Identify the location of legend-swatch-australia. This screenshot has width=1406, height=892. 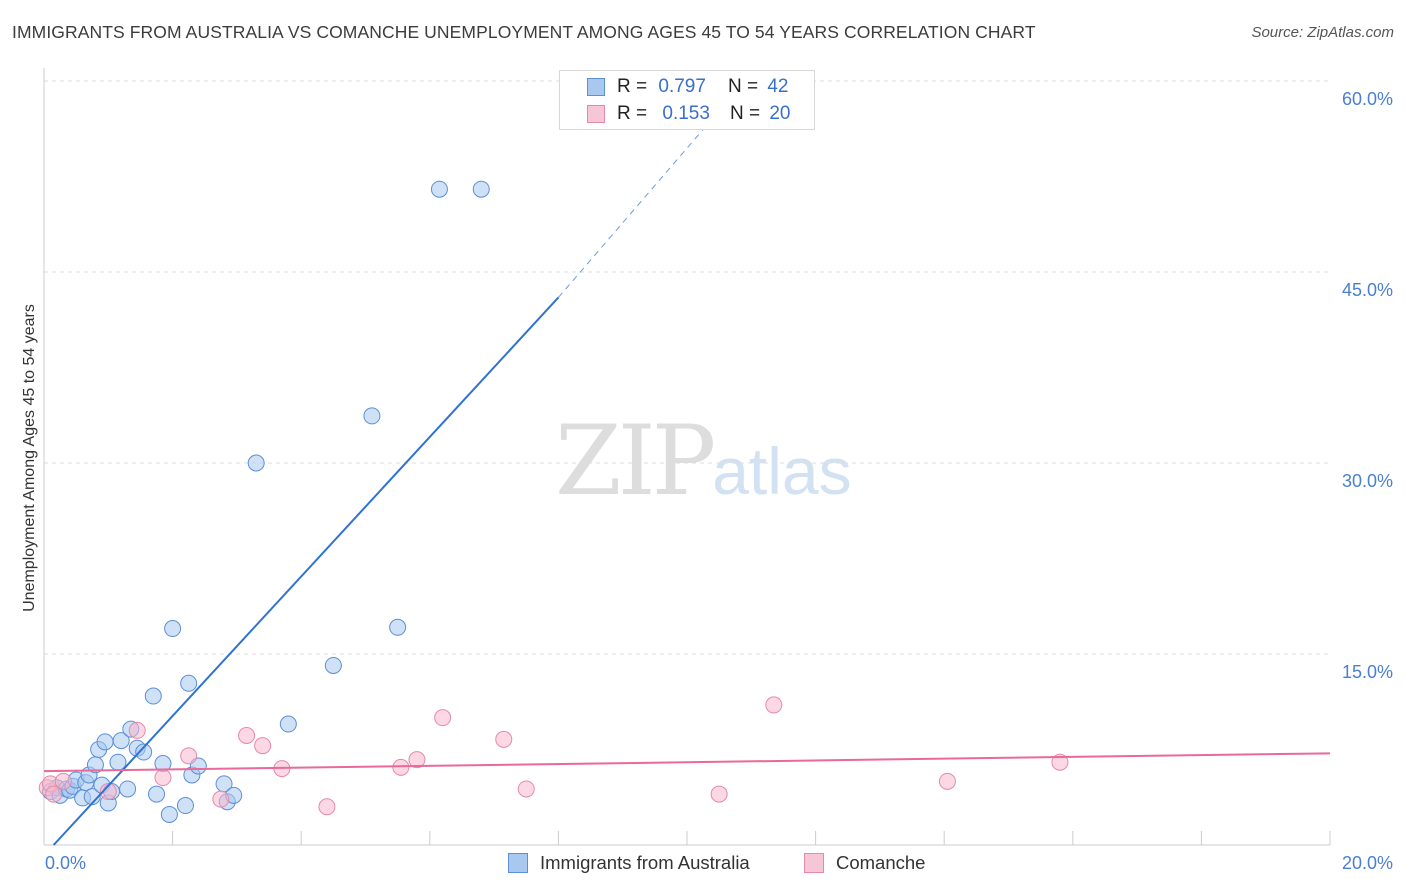
(518, 863).